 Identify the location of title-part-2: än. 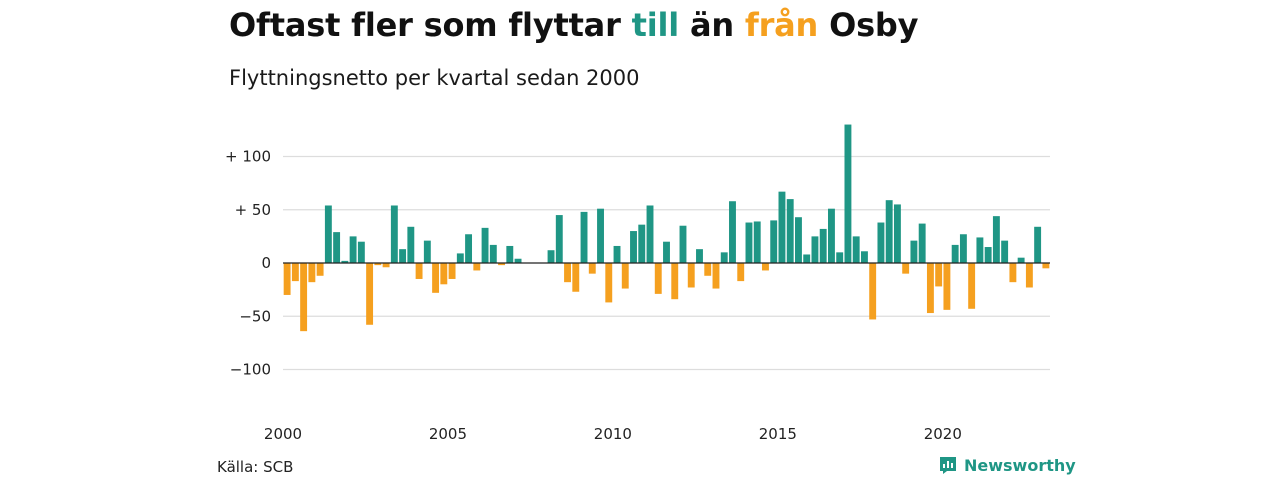
(712, 25).